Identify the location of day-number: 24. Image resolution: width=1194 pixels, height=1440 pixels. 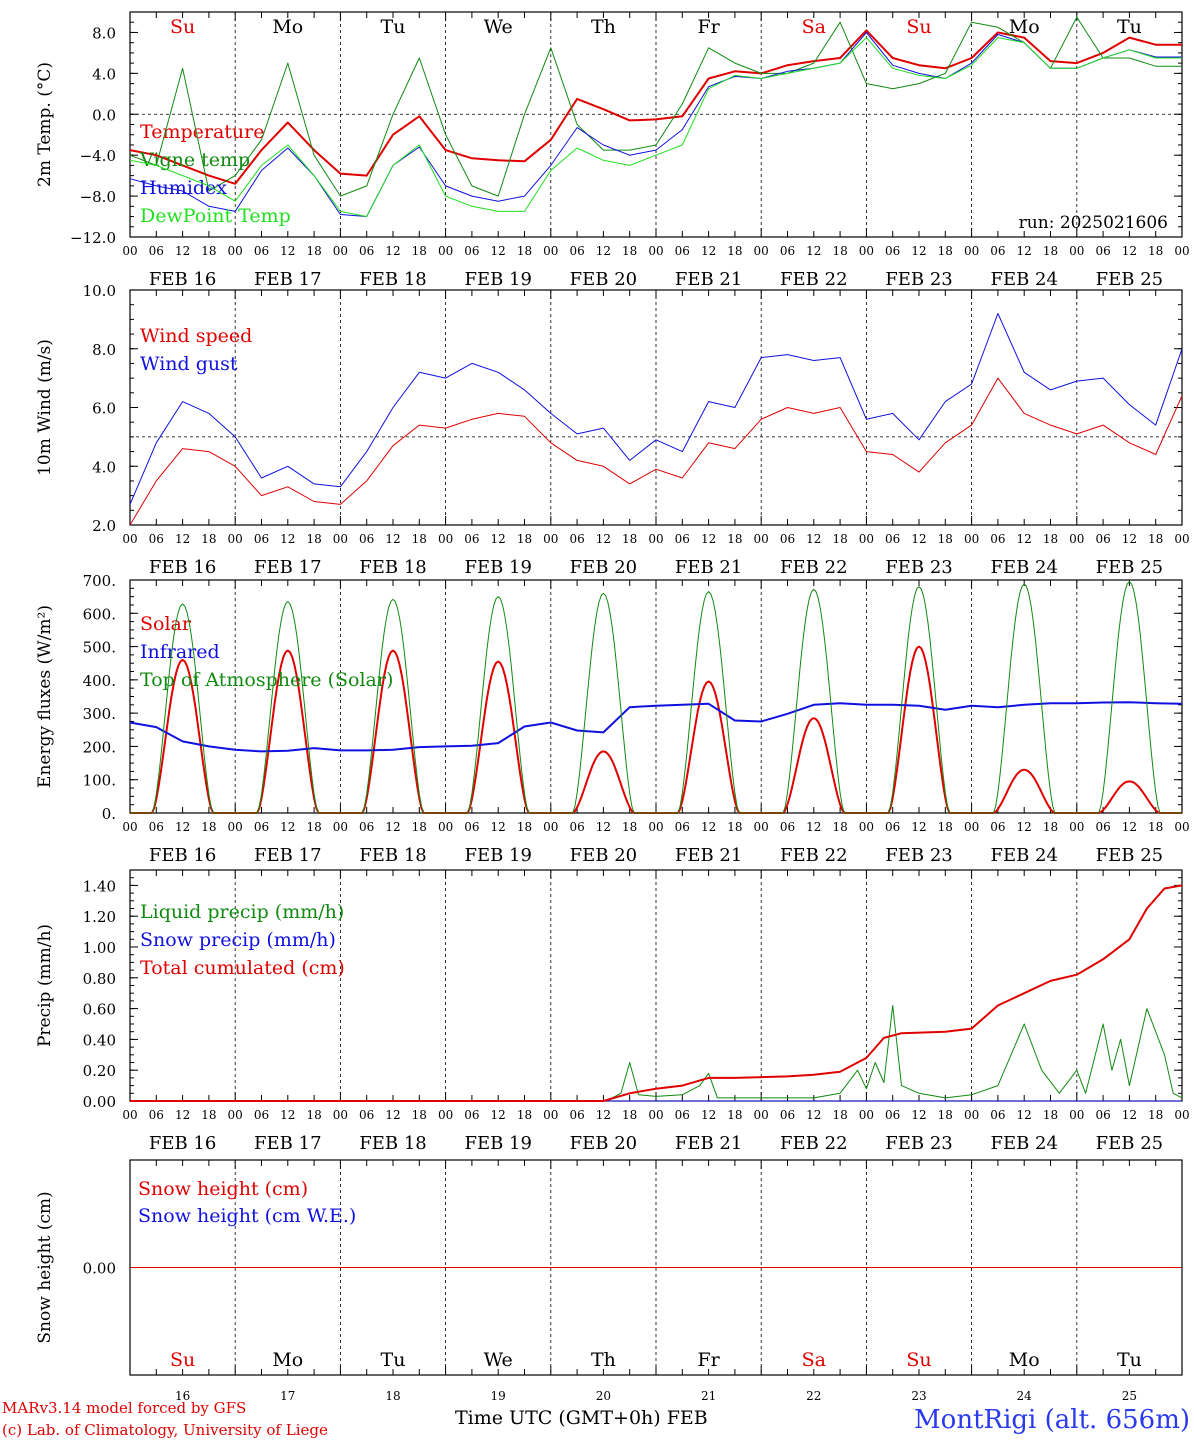
(1025, 1396).